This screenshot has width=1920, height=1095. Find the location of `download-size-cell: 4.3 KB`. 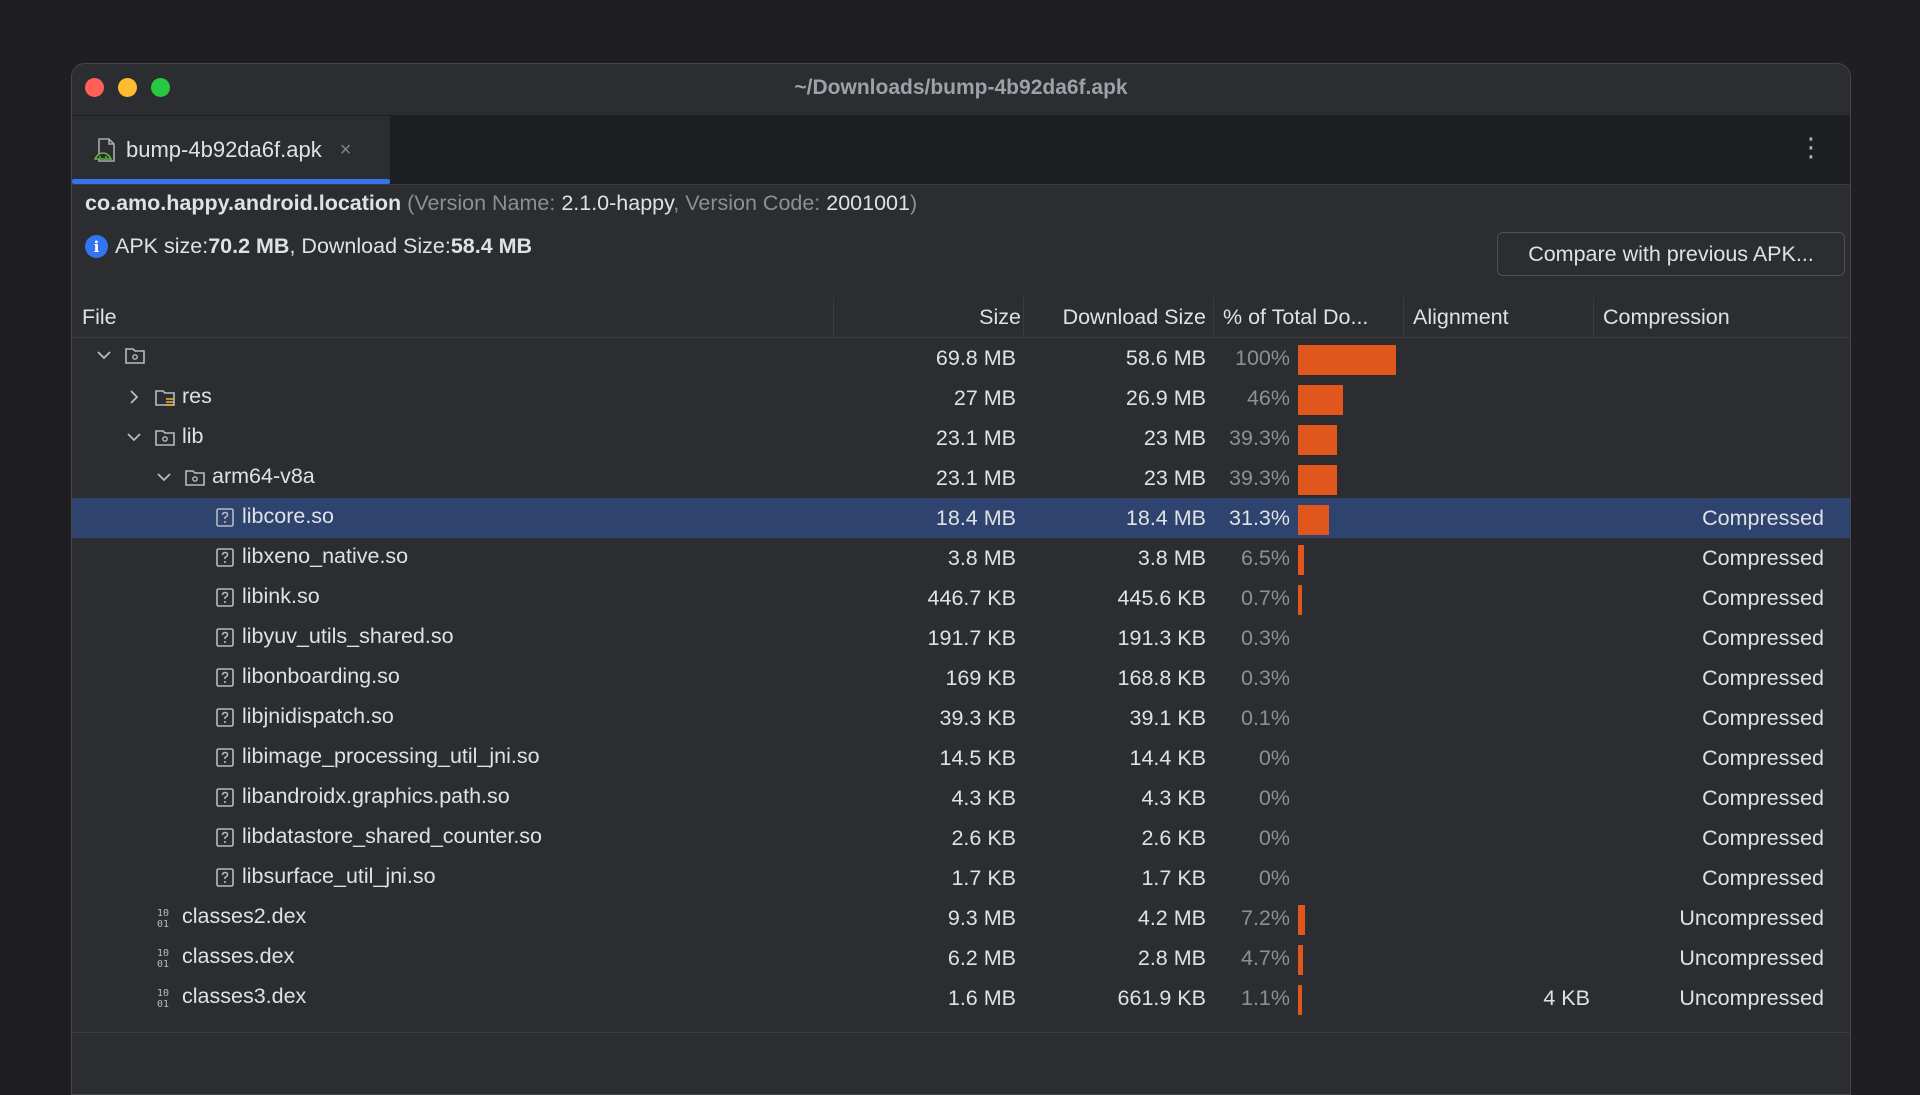

download-size-cell: 4.3 KB is located at coordinates (1173, 798).